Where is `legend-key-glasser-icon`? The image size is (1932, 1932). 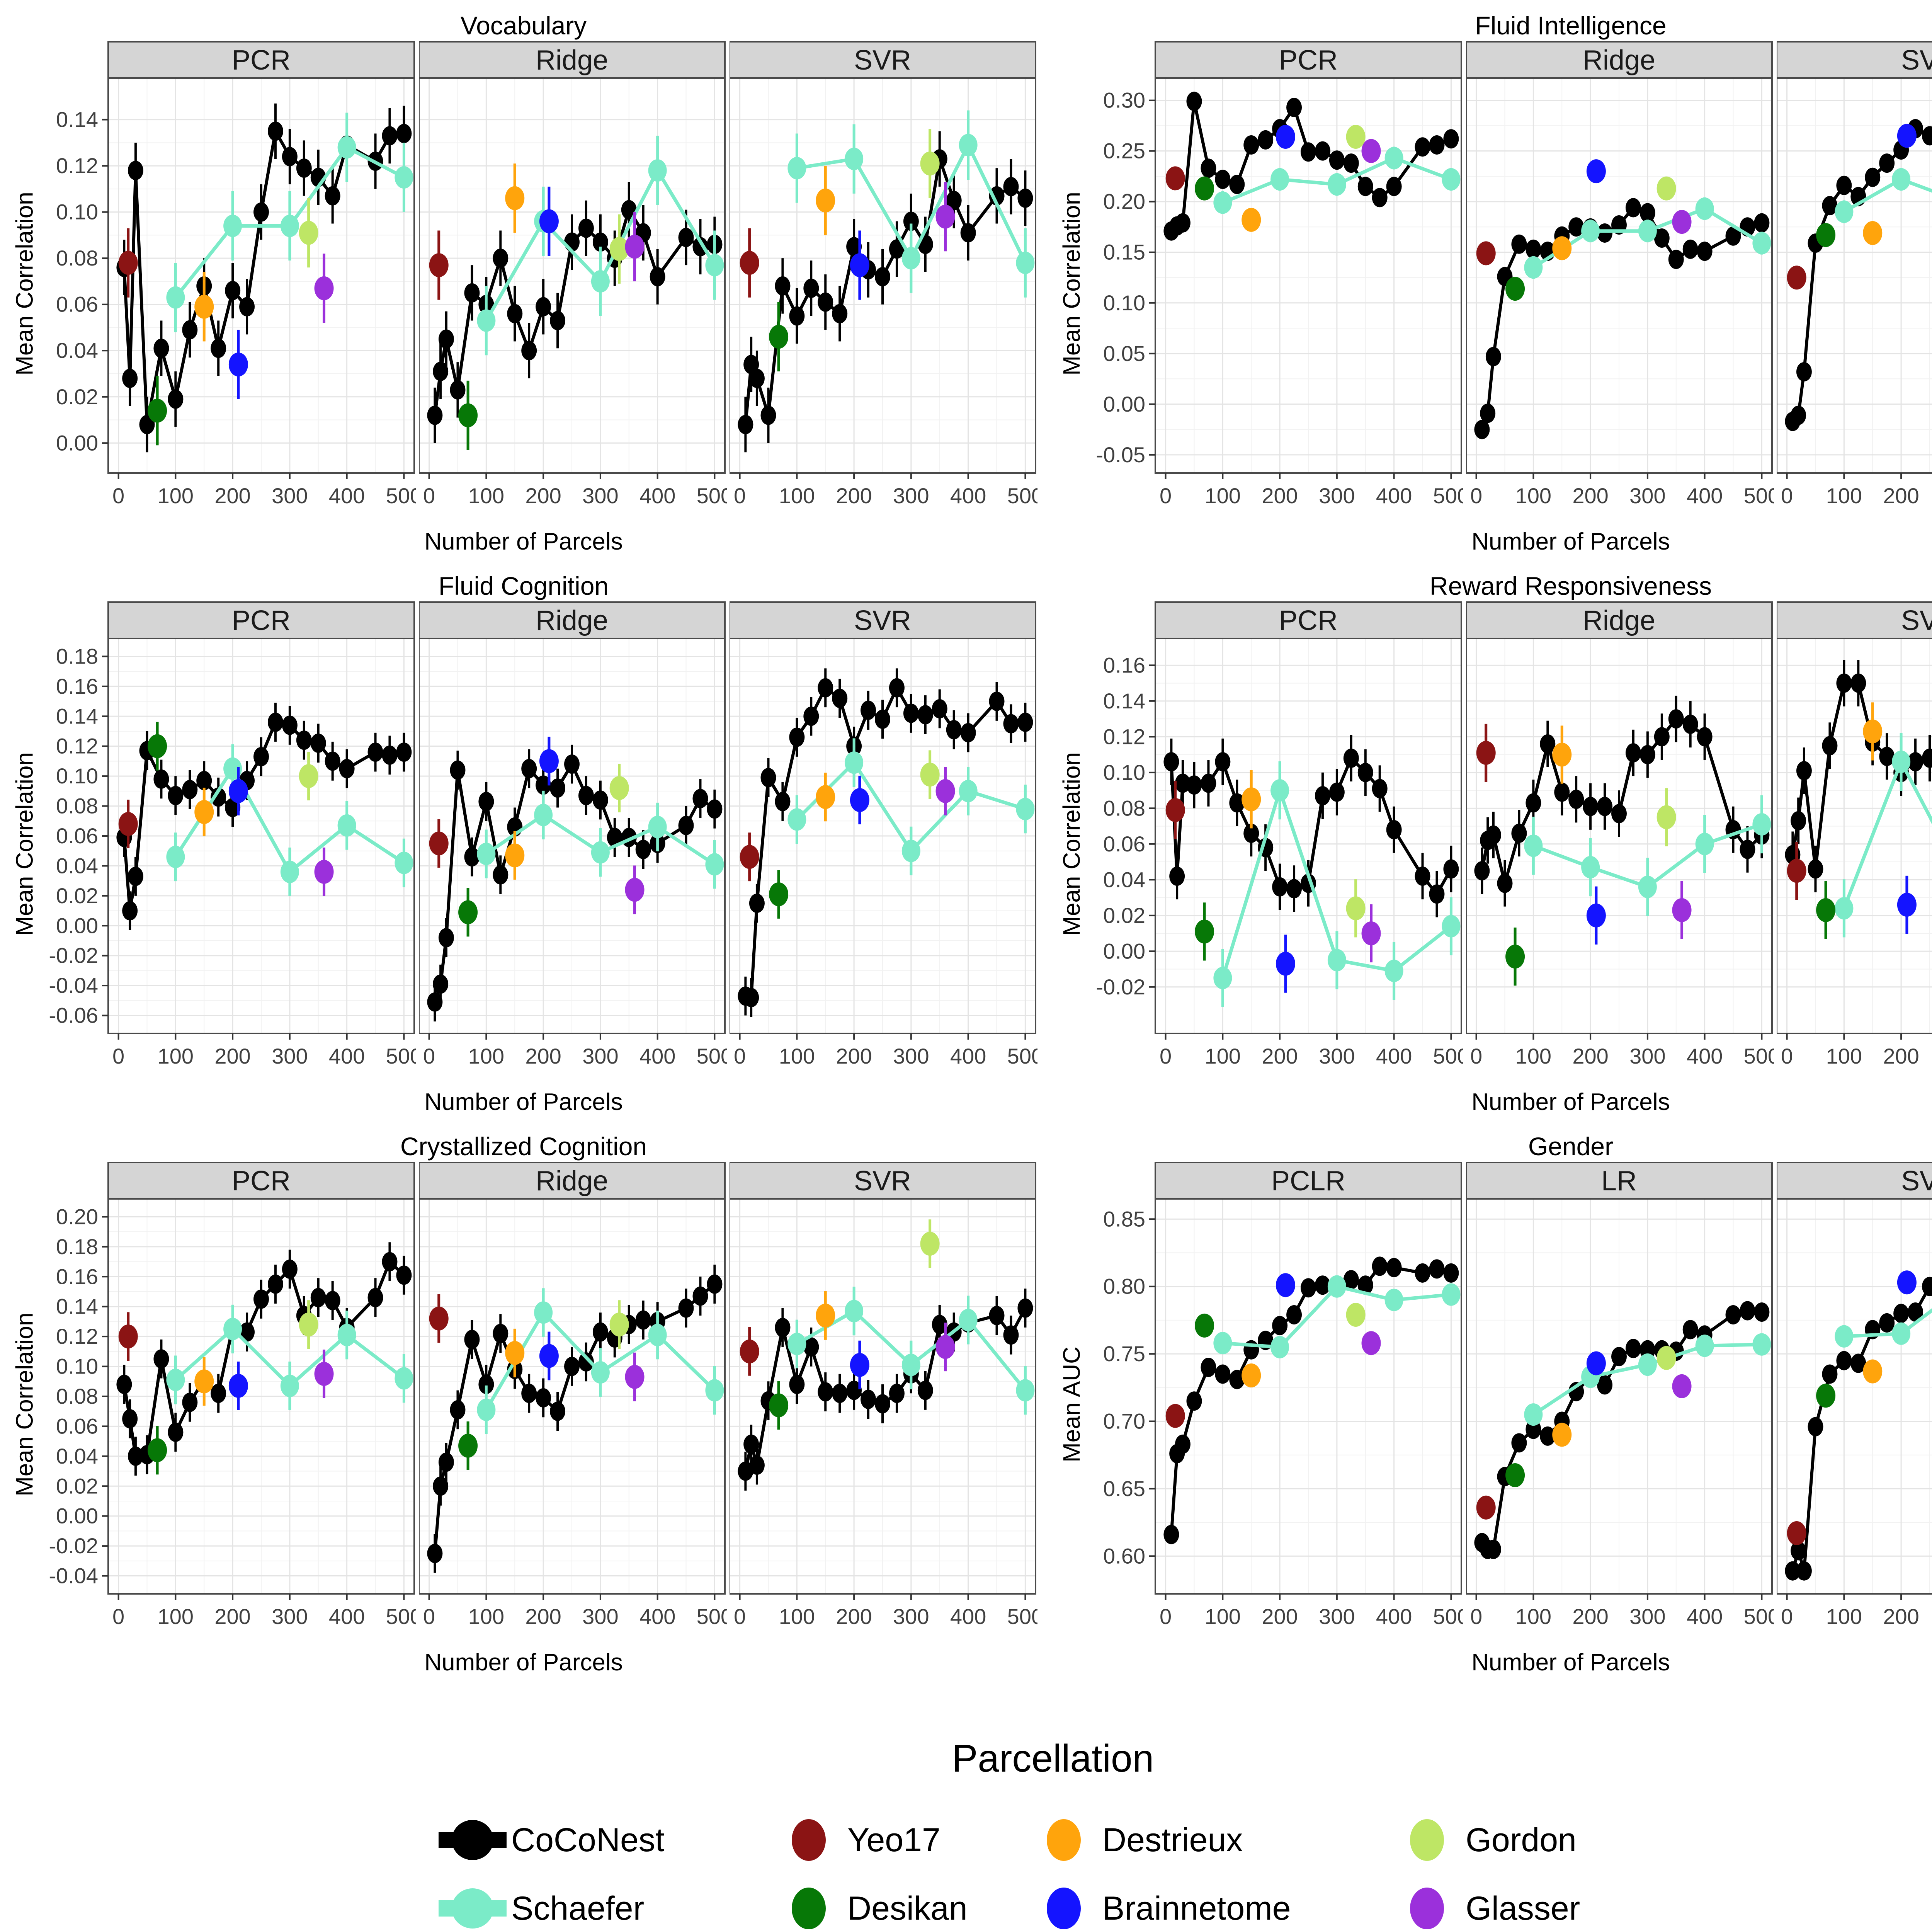 legend-key-glasser-icon is located at coordinates (1427, 1908).